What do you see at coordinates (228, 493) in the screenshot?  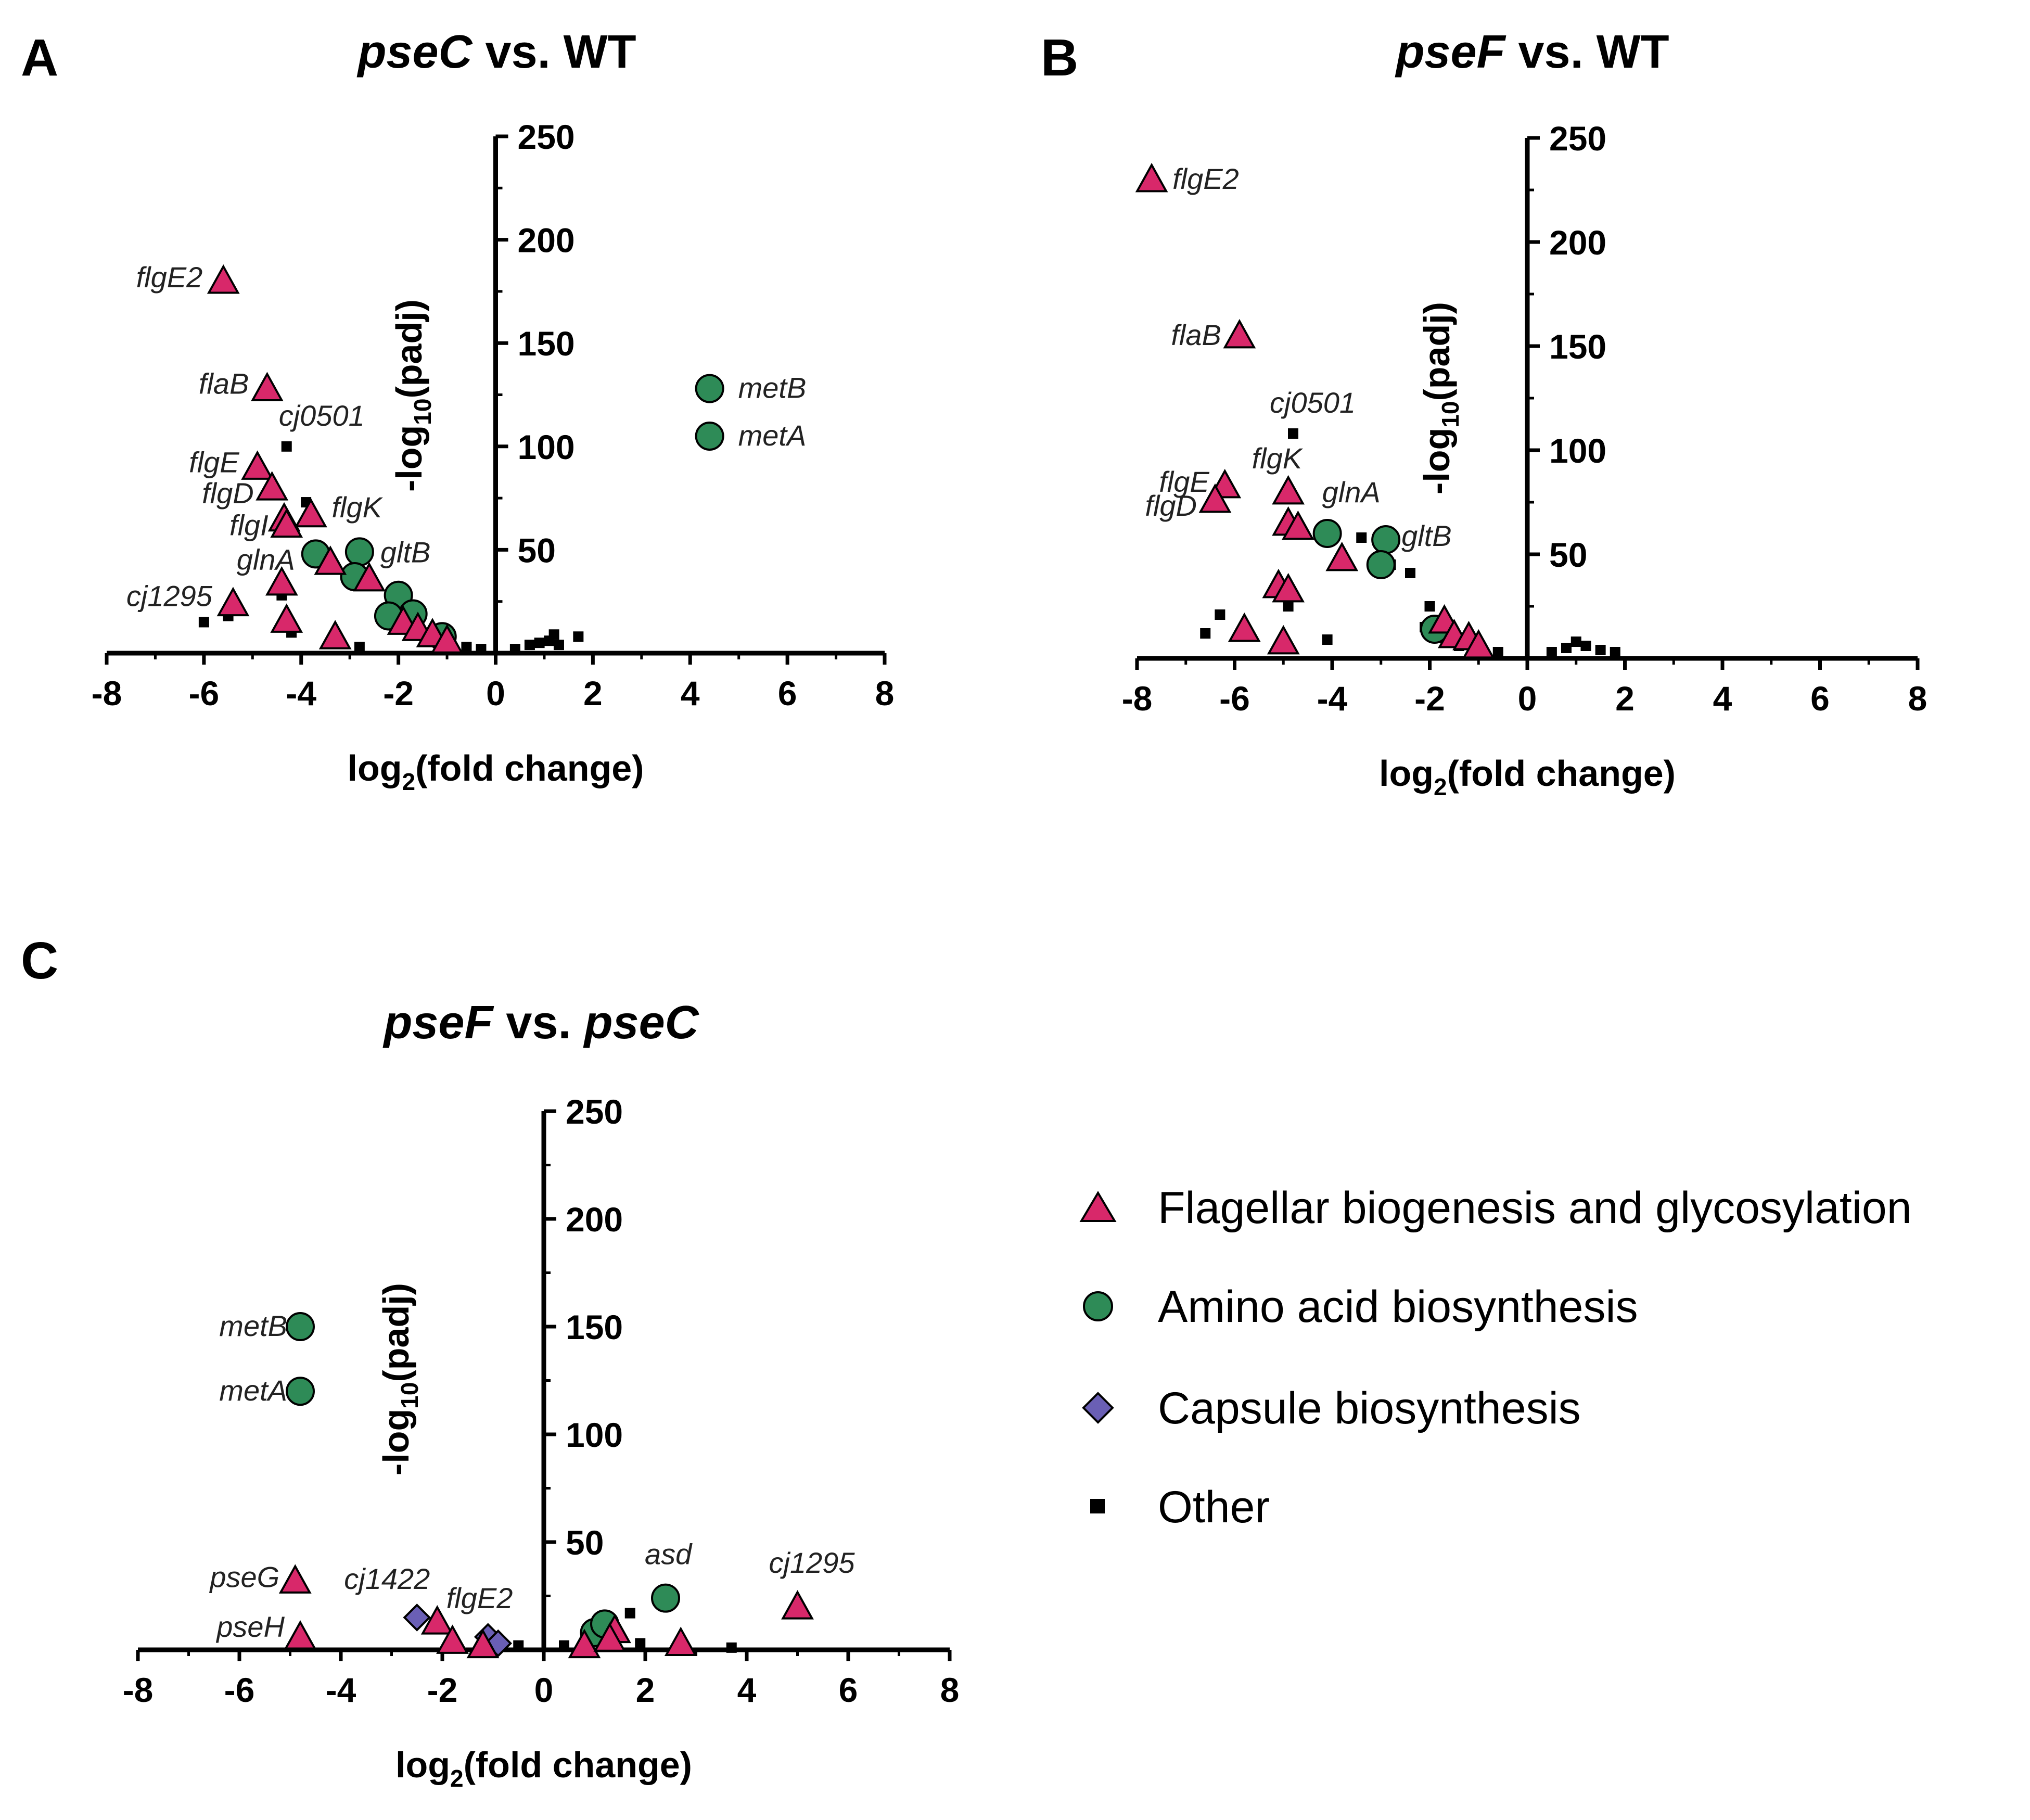 I see `gene-label: flgD` at bounding box center [228, 493].